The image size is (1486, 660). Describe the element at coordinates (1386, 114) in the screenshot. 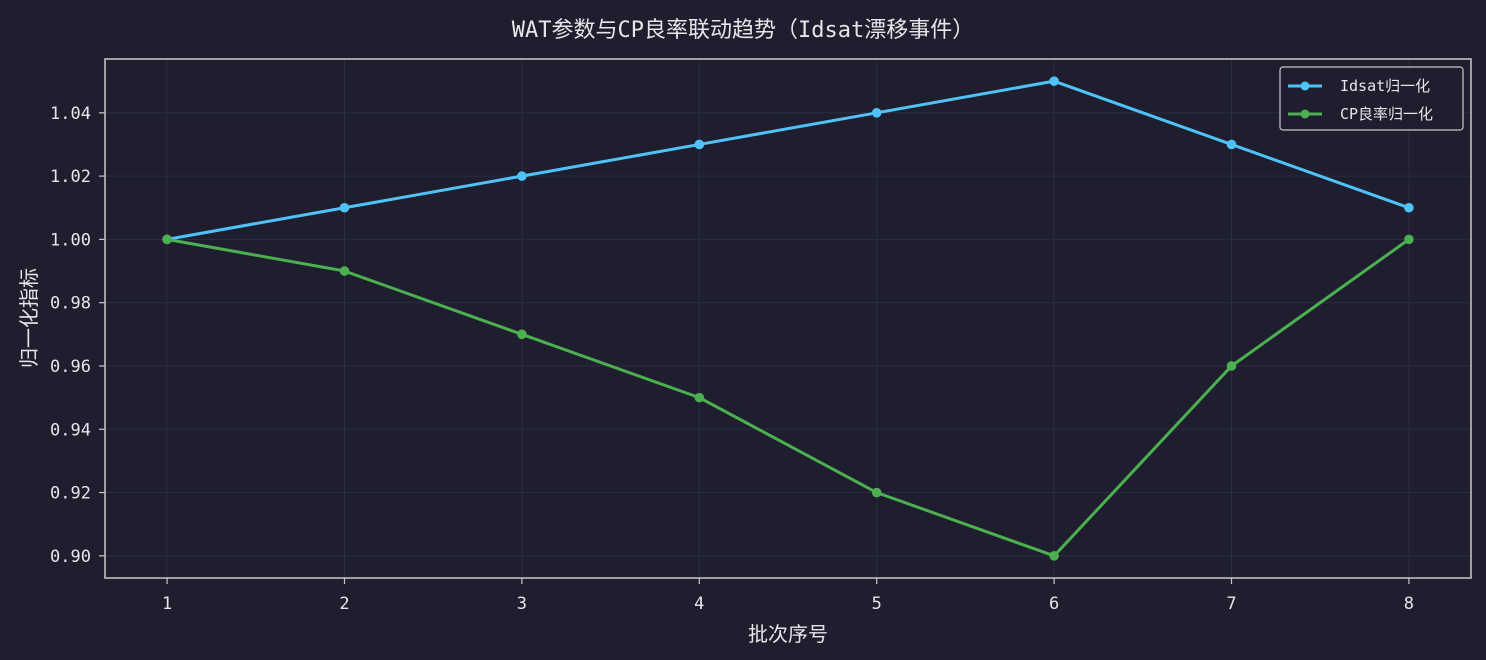

I see `legend-label: CP良率归一化` at that location.